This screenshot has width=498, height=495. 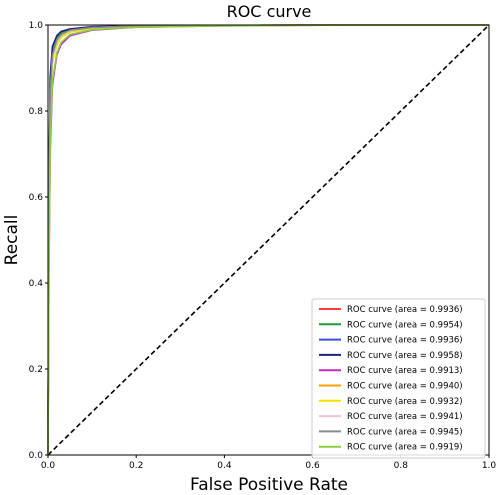 I want to click on x-axis-label: False Positive Rate, so click(x=269, y=485).